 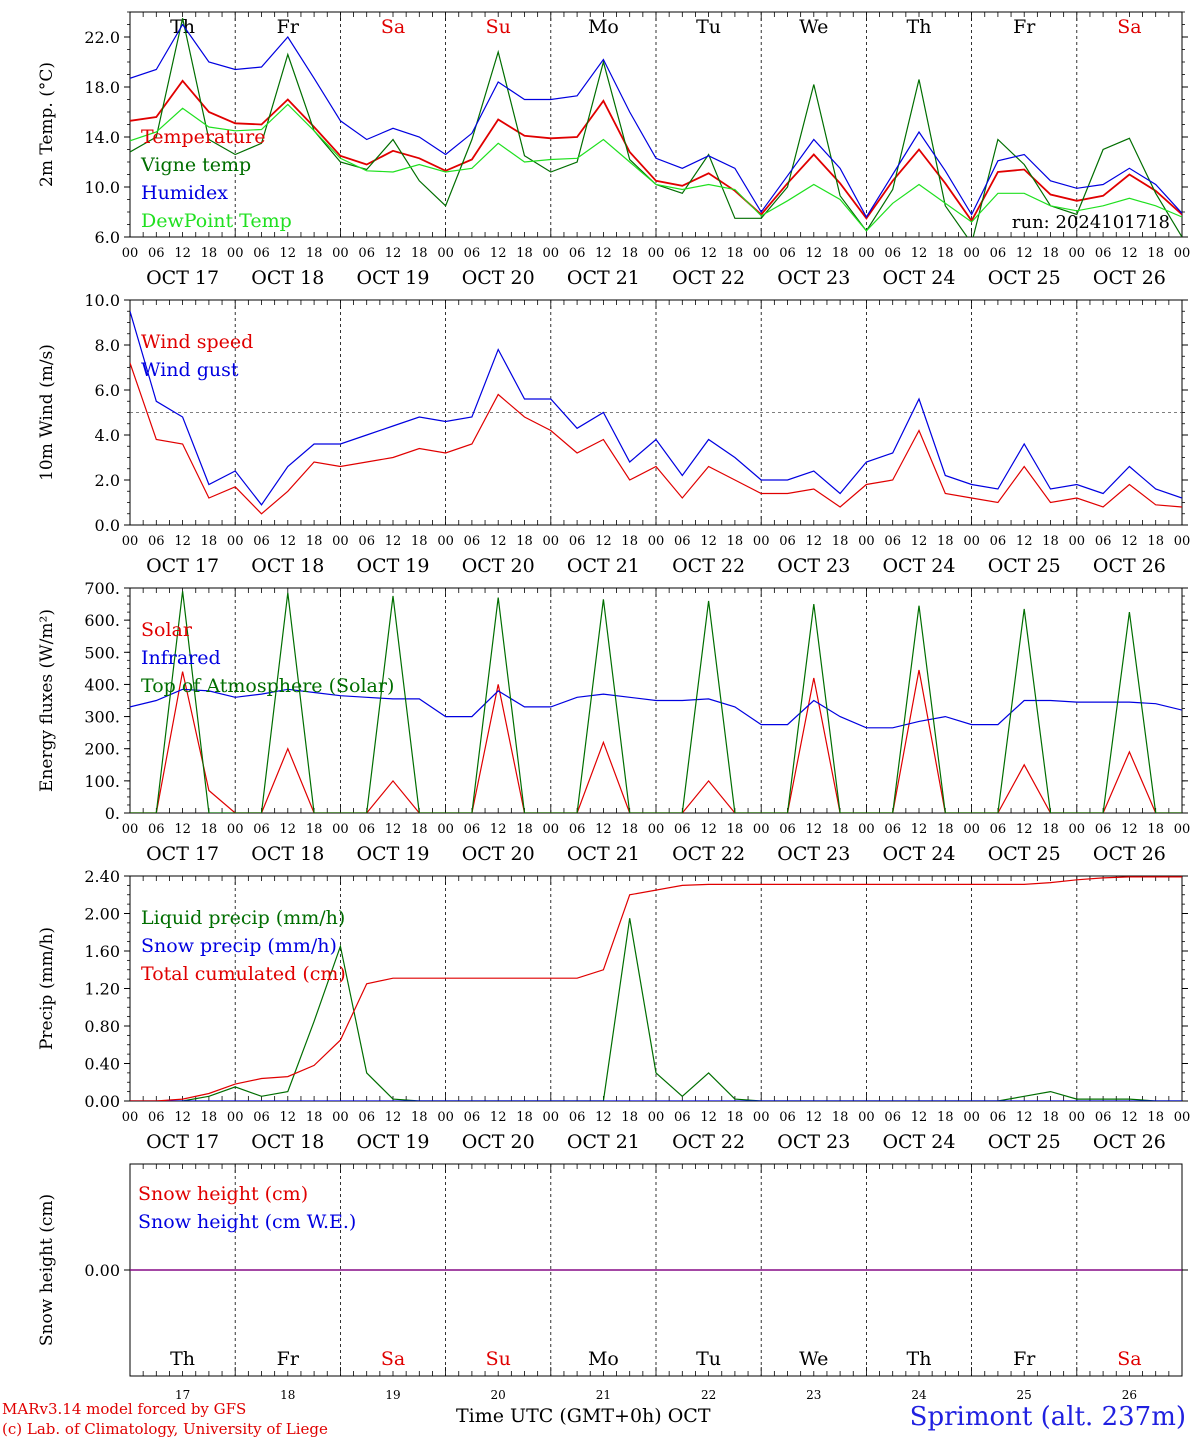 I want to click on y-tick-label: 300., so click(x=102, y=717).